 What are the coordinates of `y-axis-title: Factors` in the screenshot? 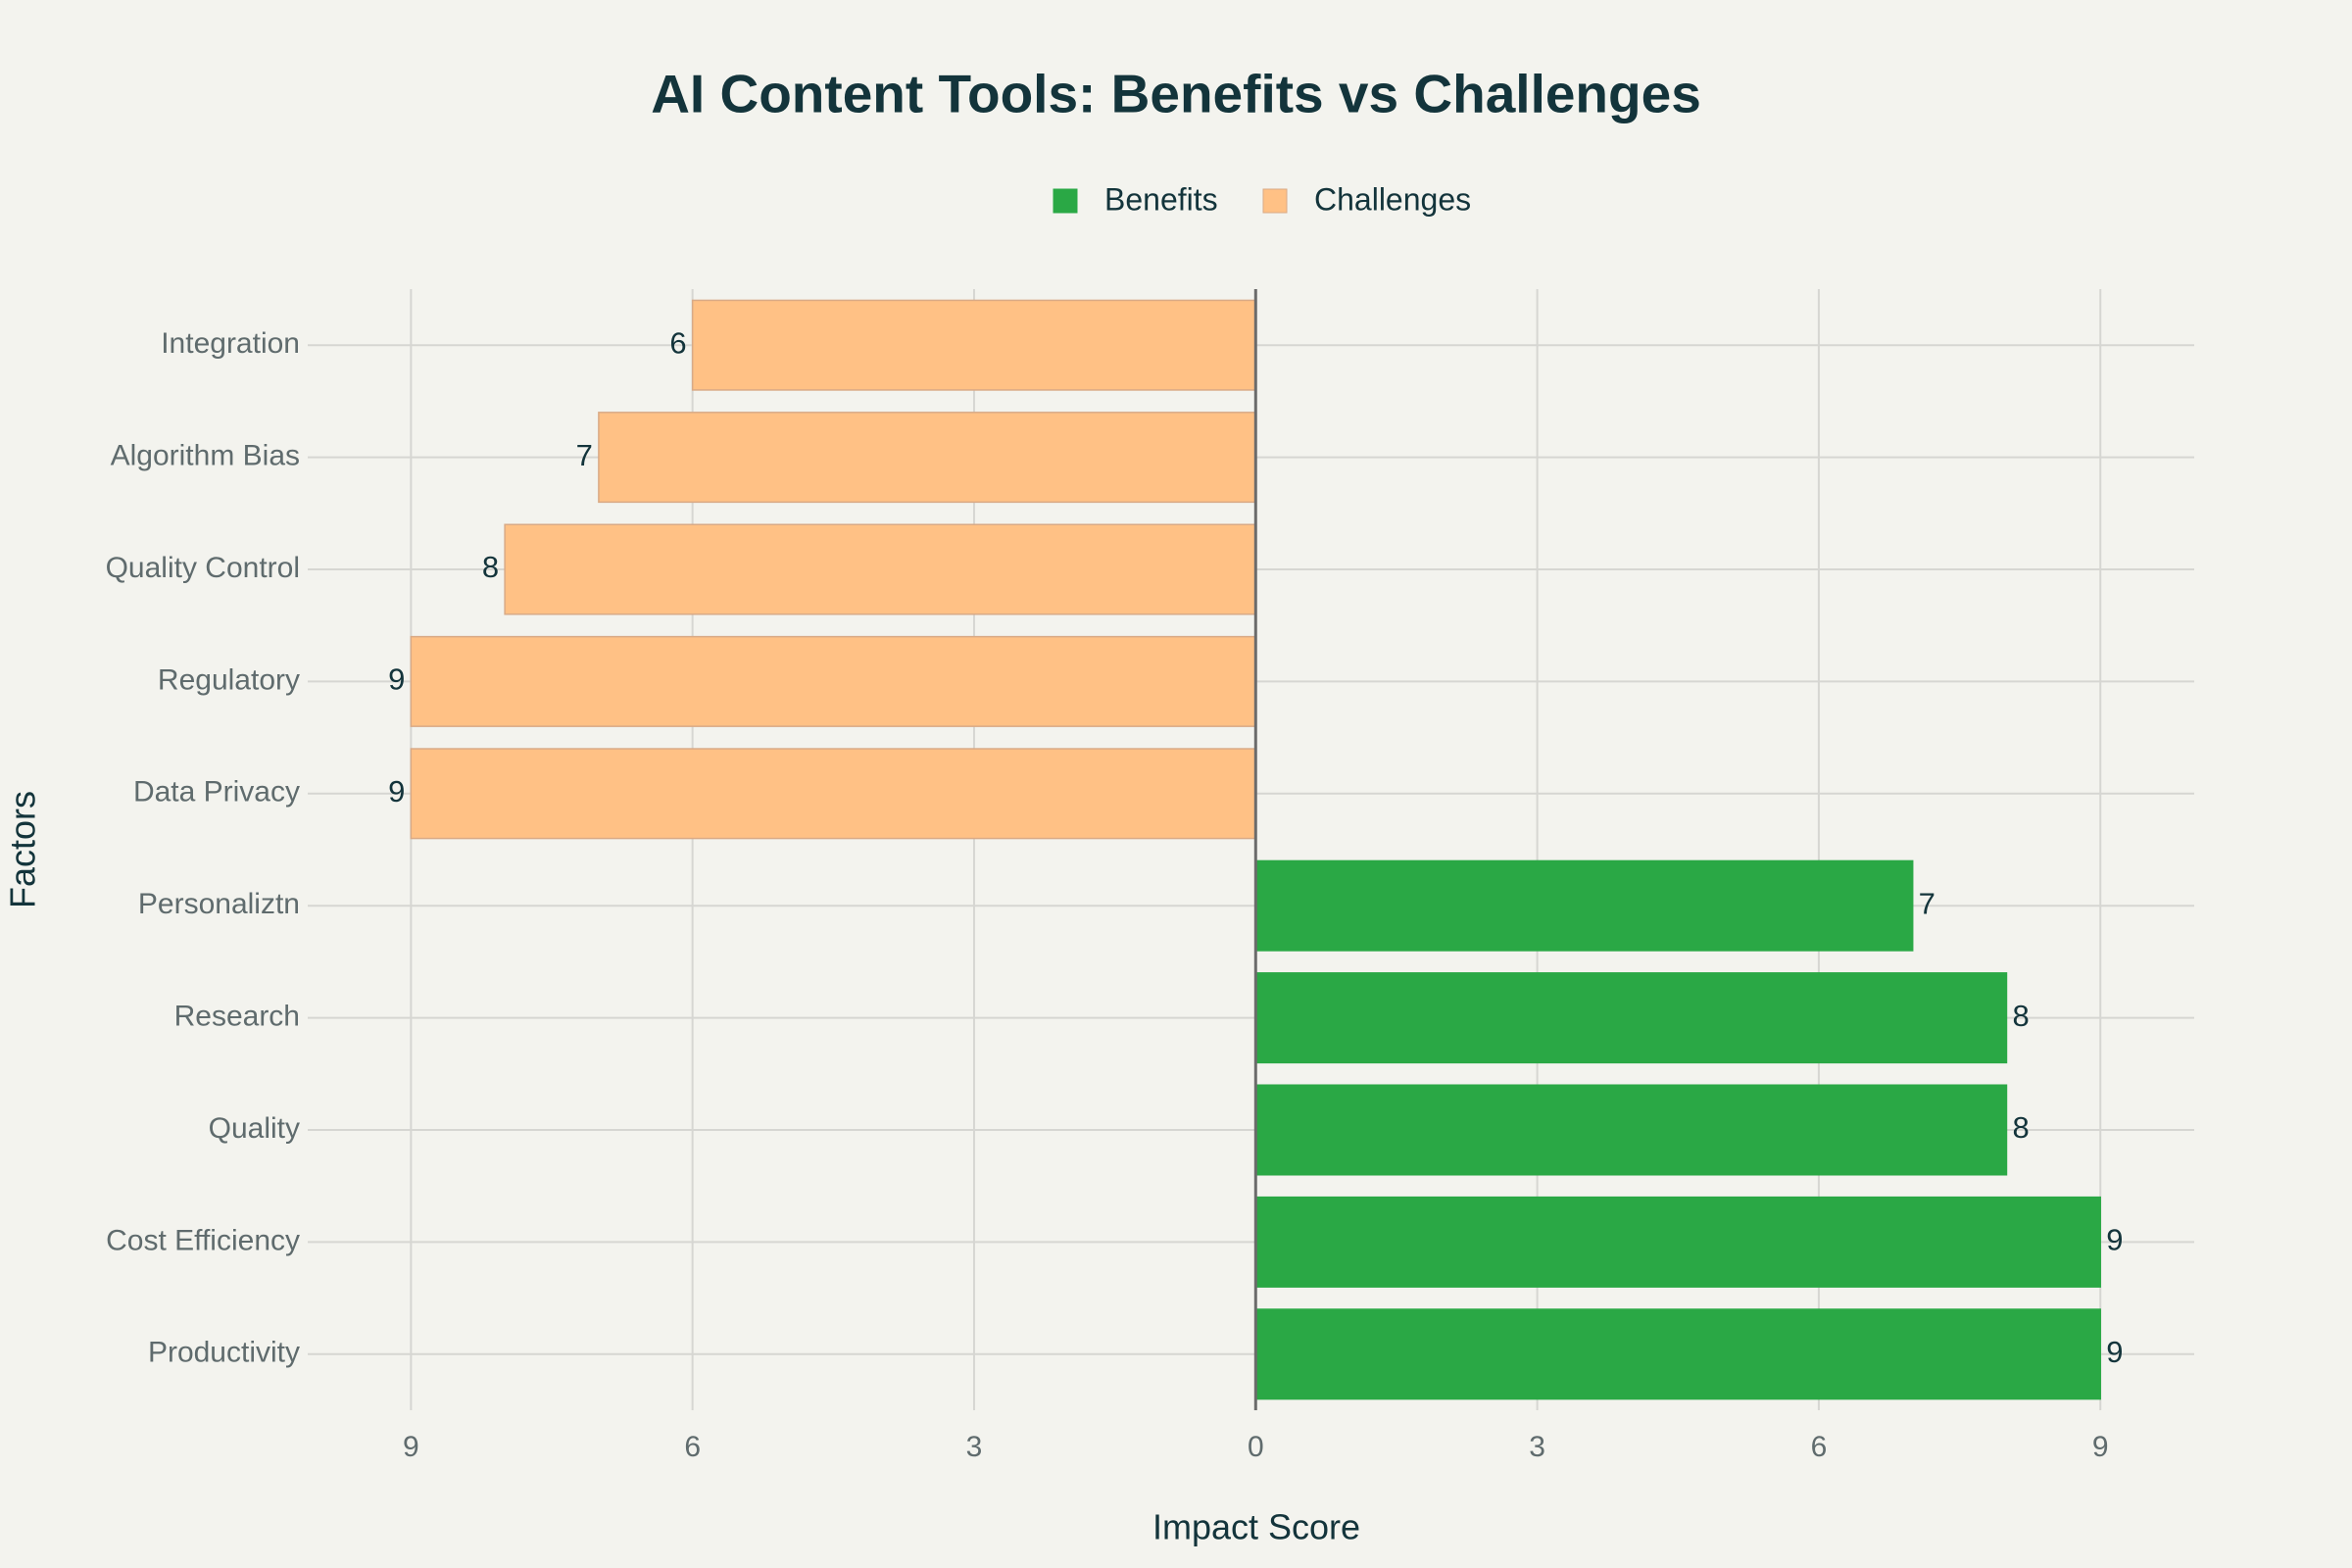 It's located at (23, 849).